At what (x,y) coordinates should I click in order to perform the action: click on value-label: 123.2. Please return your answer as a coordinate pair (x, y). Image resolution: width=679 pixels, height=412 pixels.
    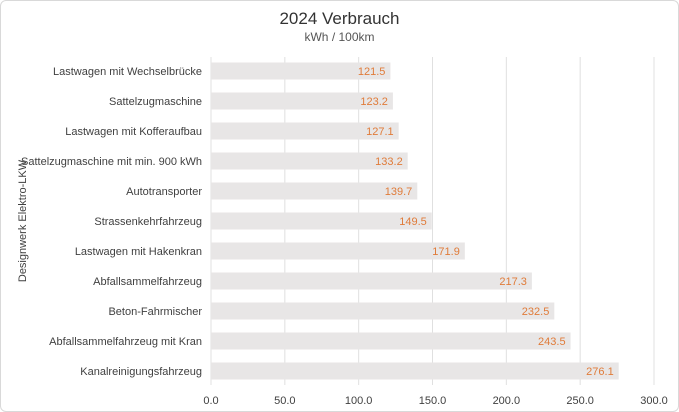
    Looking at the image, I should click on (374, 102).